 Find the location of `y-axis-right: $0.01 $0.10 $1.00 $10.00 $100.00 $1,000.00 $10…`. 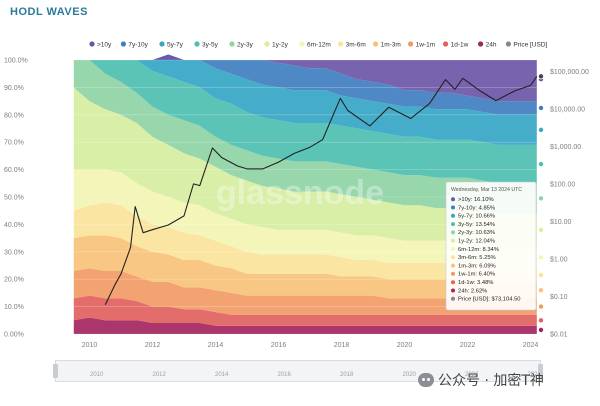

y-axis-right: $0.01 $0.10 $1.00 $10.00 $100.00 $1,000.00 $10… is located at coordinates (569, 204).